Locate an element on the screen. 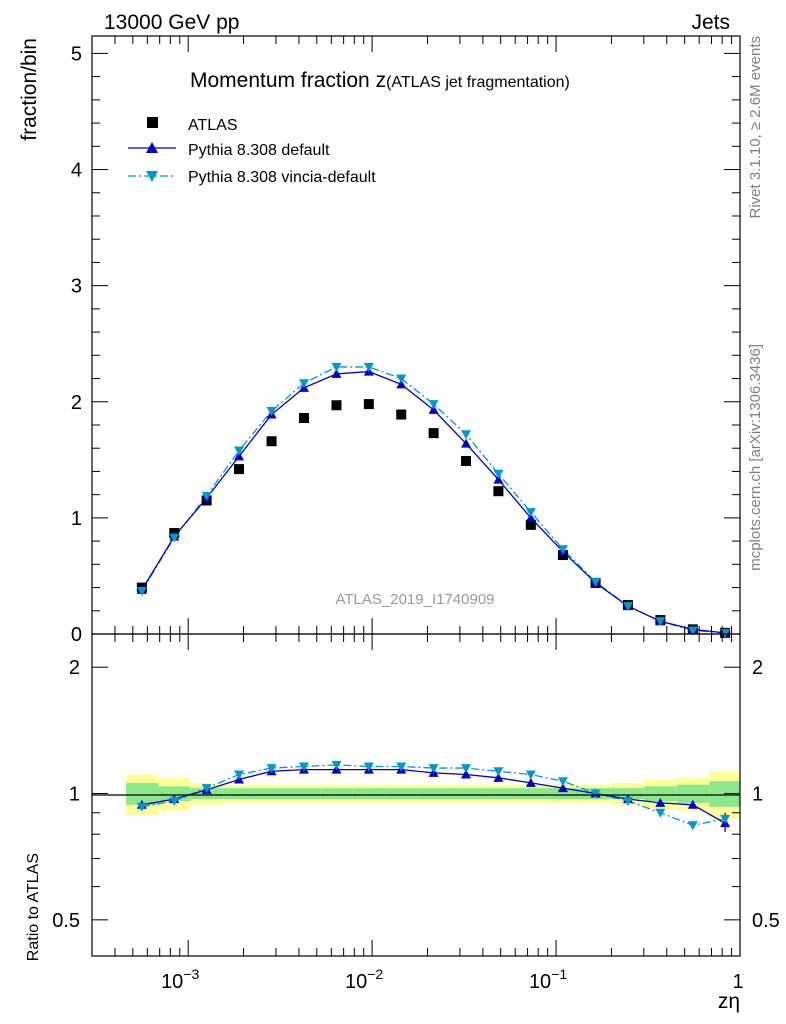 Image resolution: width=786 pixels, height=1024 pixels. y-tick-label: 3 is located at coordinates (76, 287).